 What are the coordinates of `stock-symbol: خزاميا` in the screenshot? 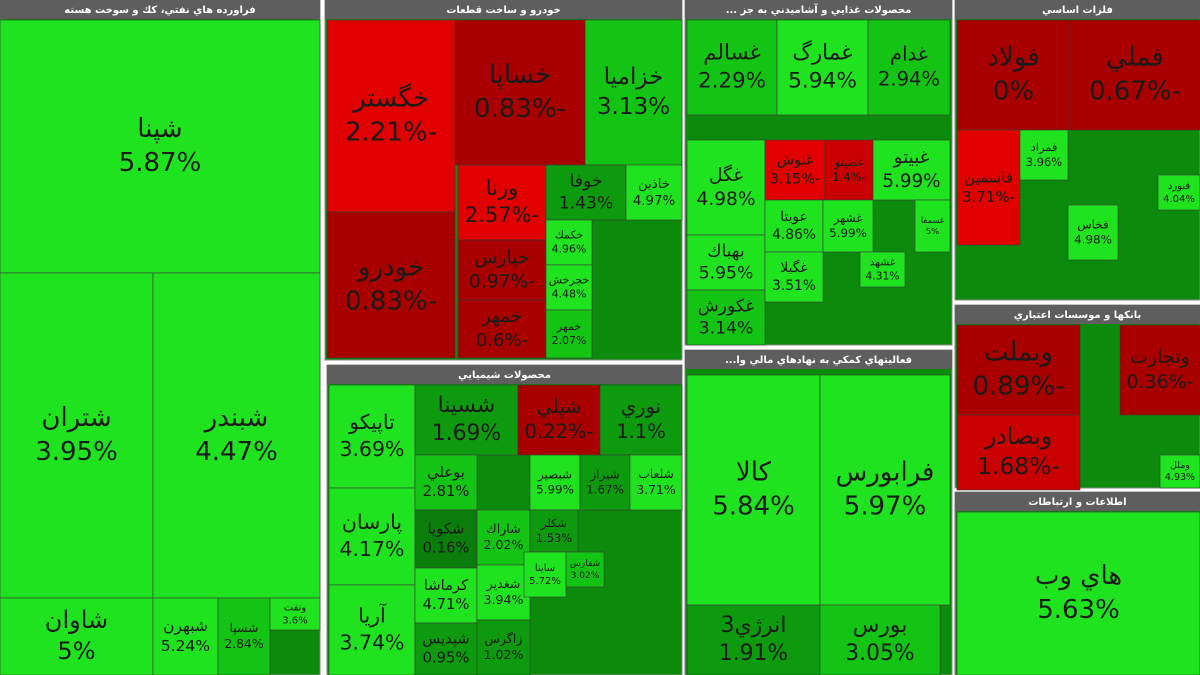 It's located at (634, 77).